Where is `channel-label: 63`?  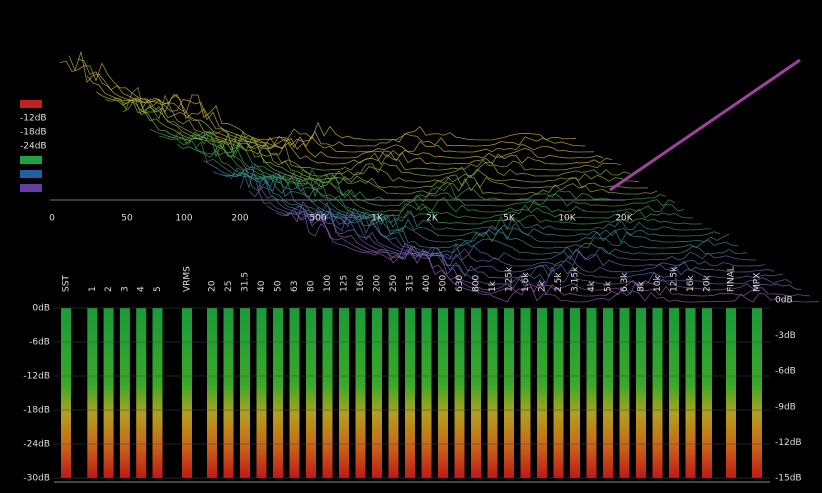 channel-label: 63 is located at coordinates (295, 286).